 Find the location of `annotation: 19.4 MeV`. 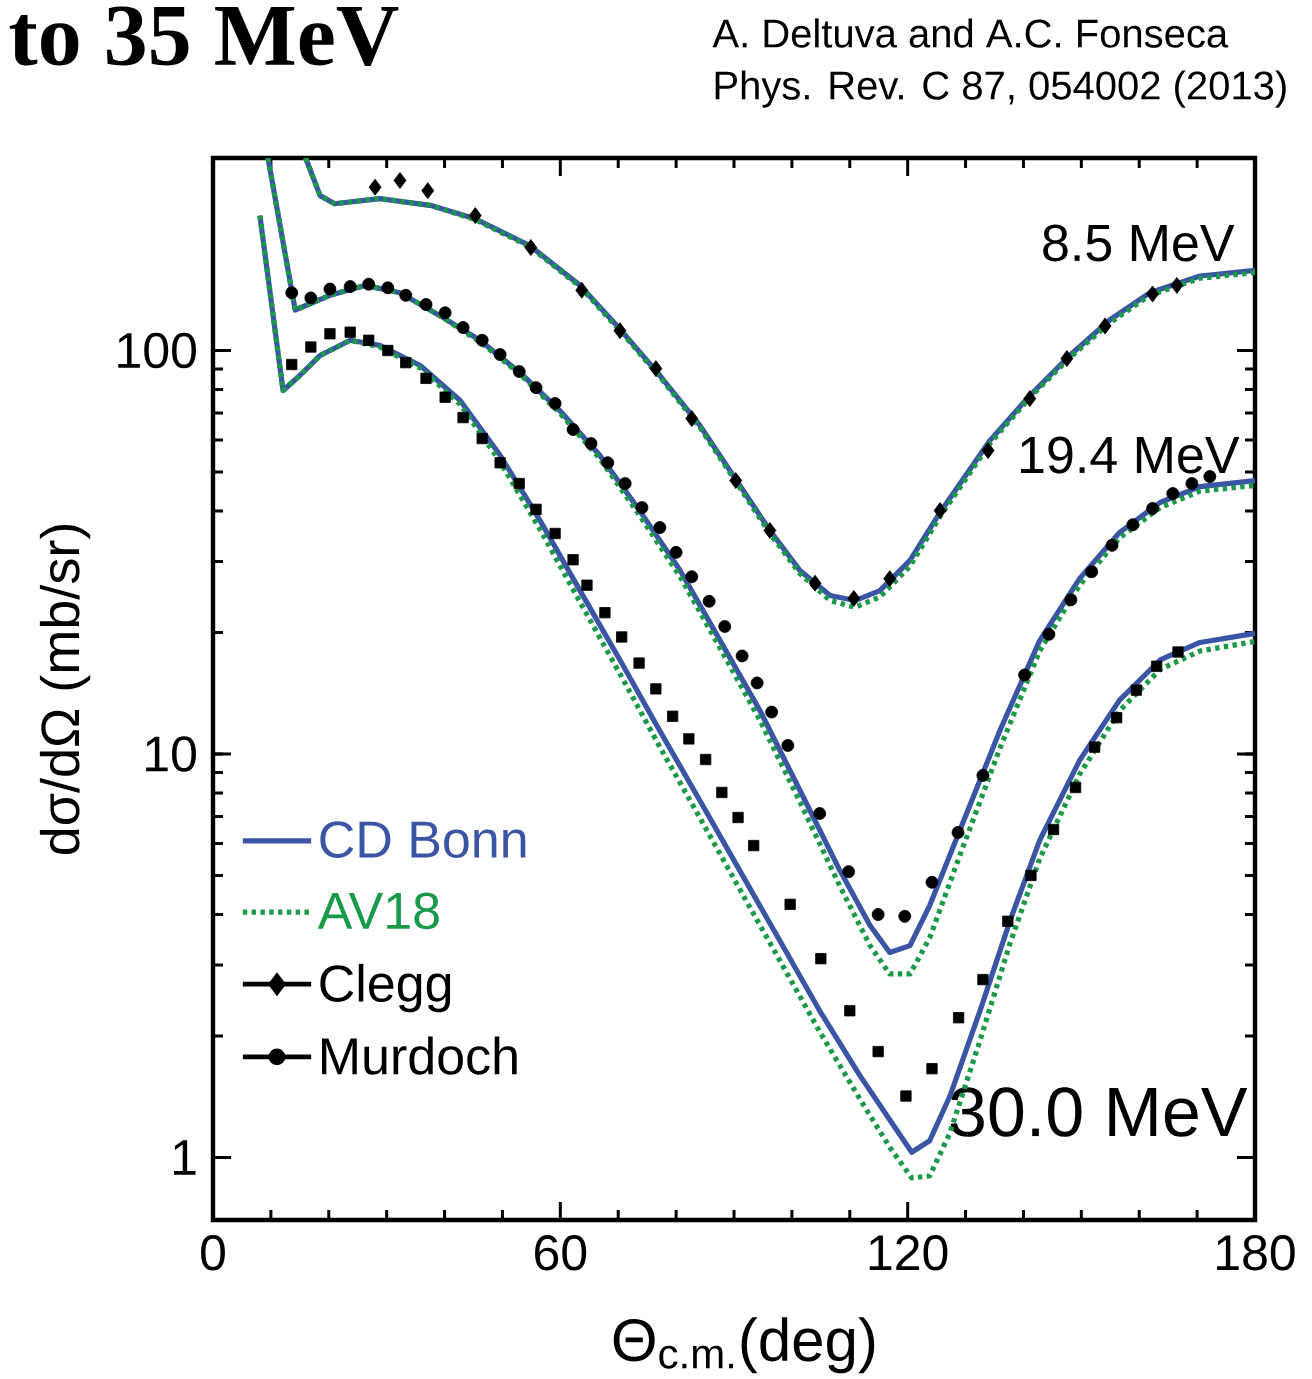

annotation: 19.4 MeV is located at coordinates (1130, 455).